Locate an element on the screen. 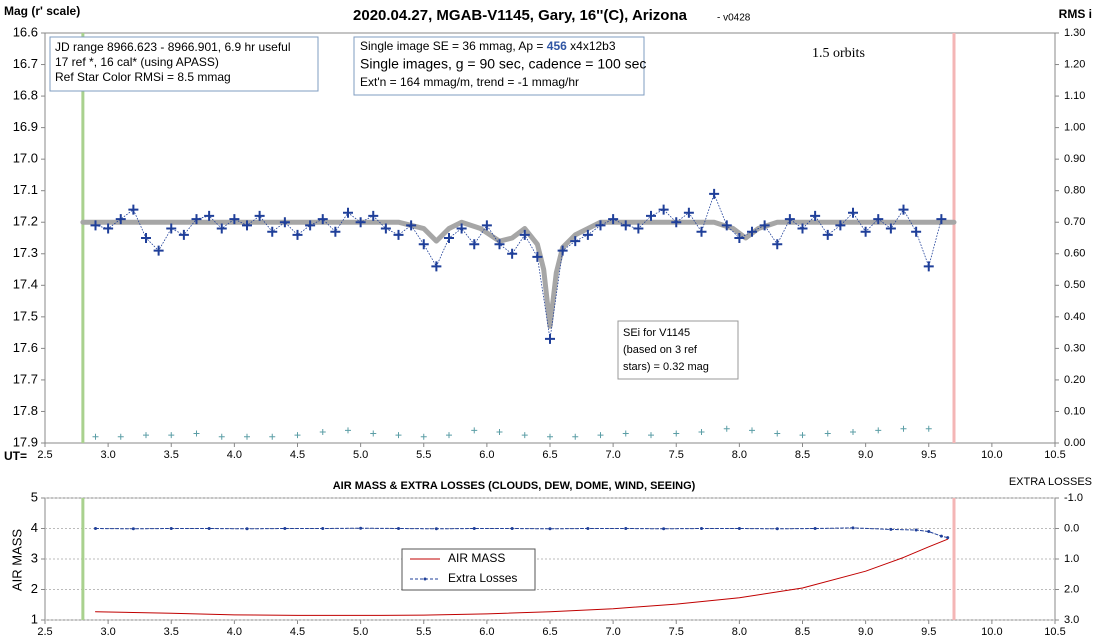 The width and height of the screenshot is (1096, 643). y-tick-label: 16.9 is located at coordinates (25, 126).